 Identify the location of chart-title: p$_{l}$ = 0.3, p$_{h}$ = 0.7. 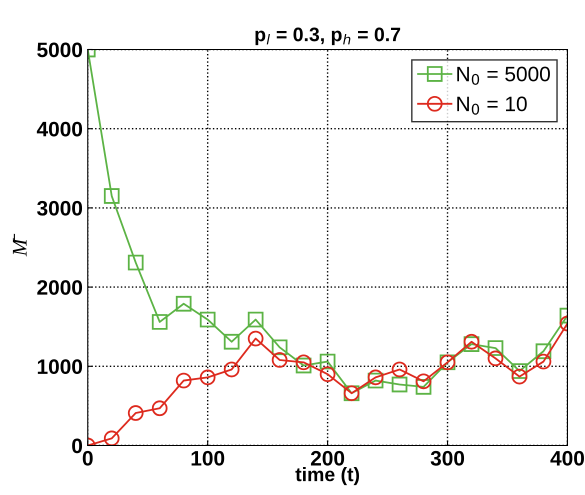
(327, 37).